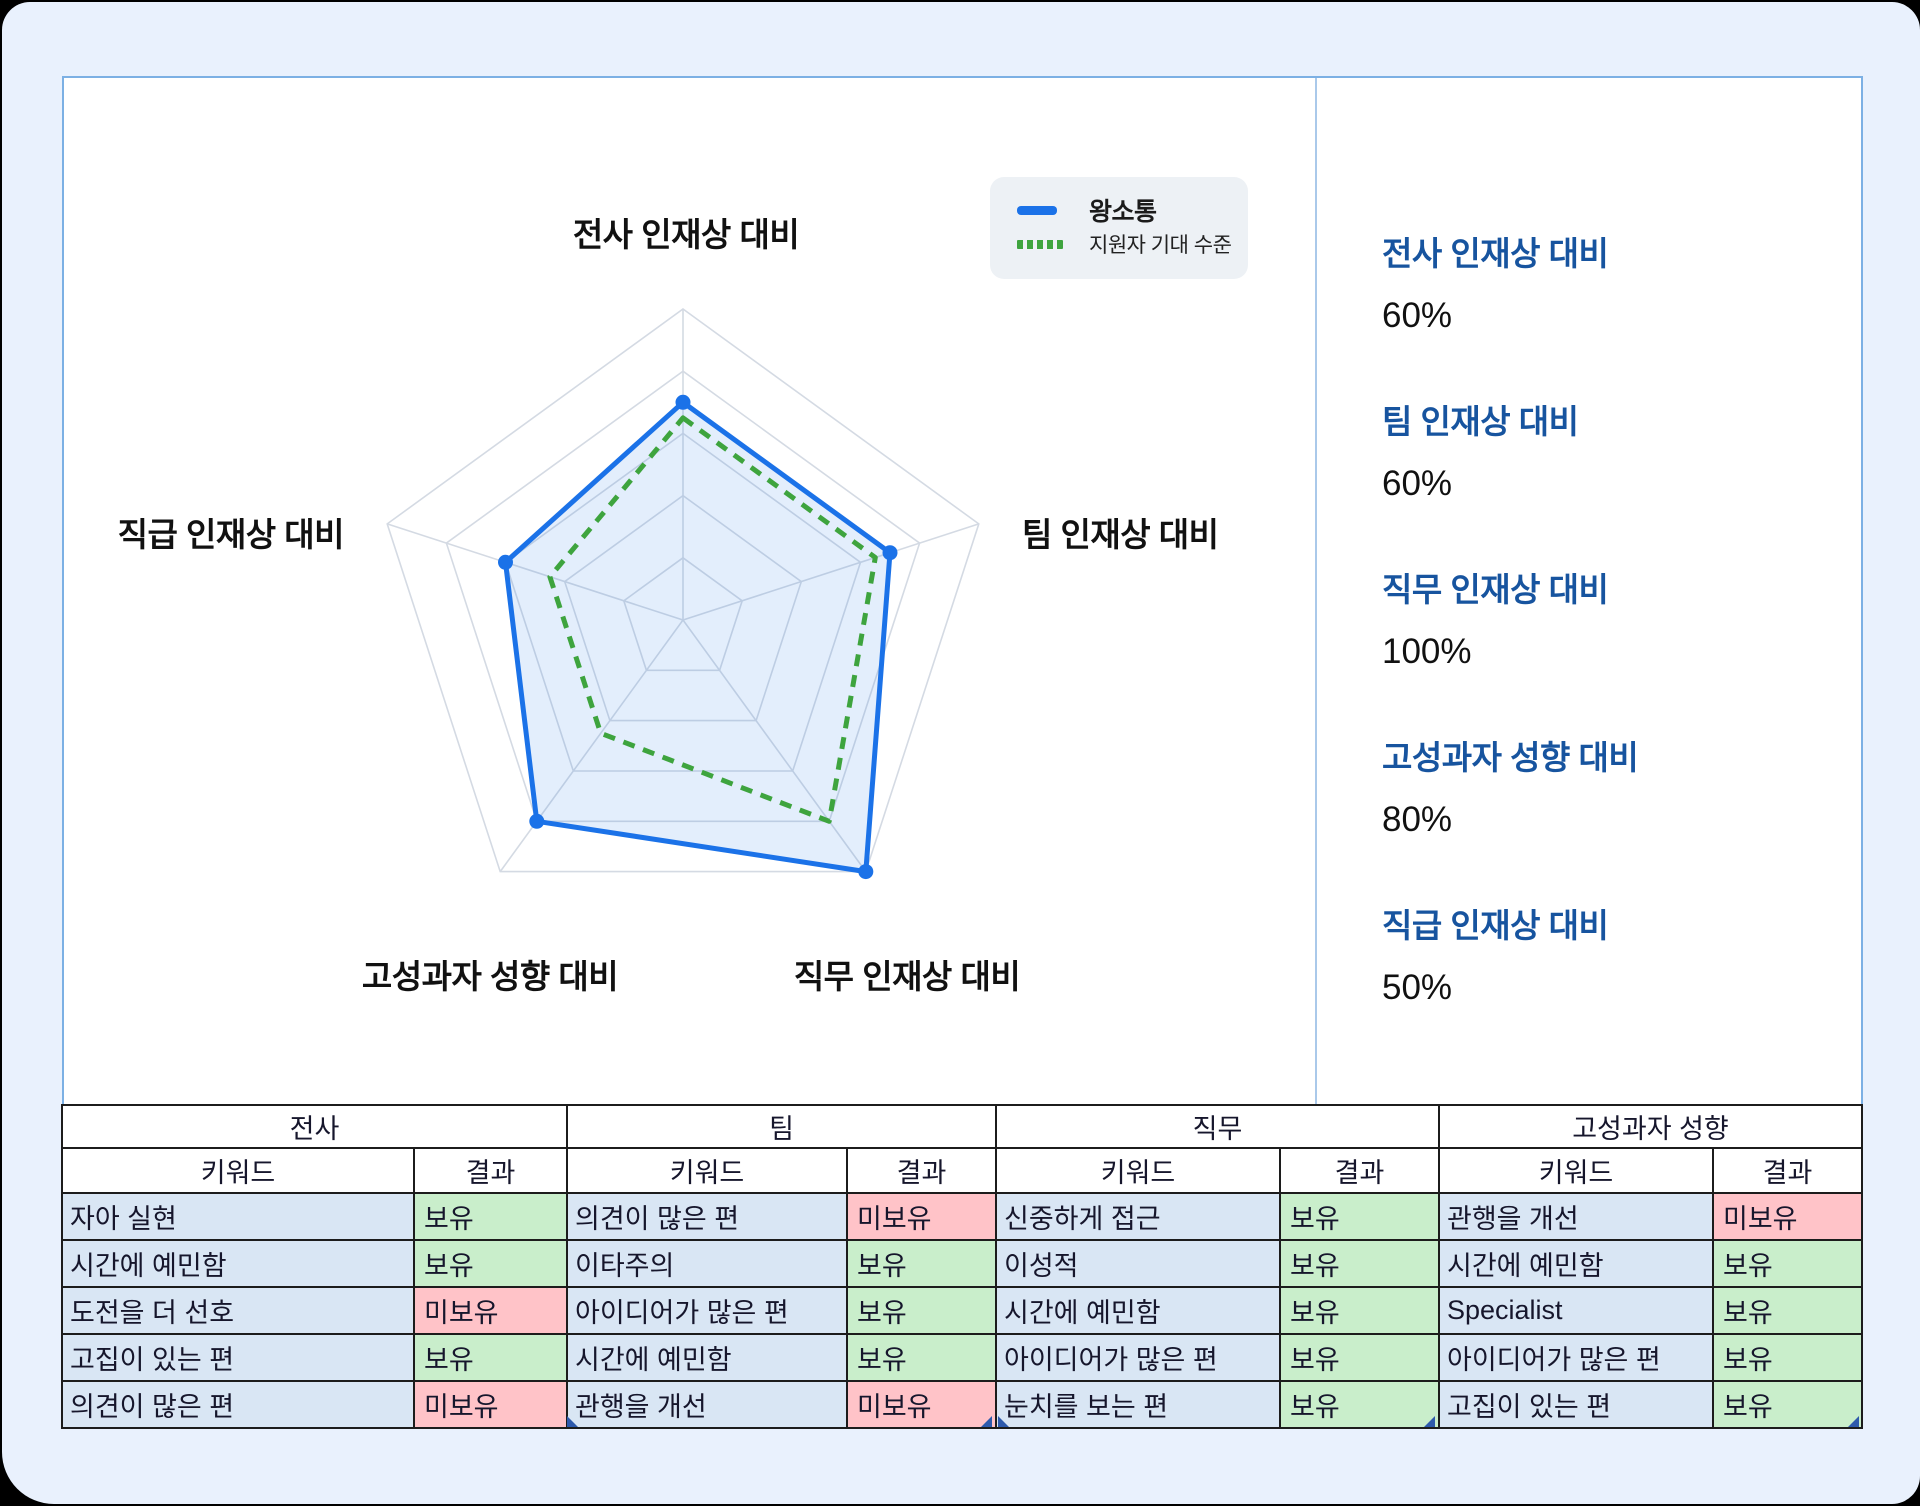 This screenshot has height=1506, width=1920. I want to click on legend-expected-label: 지원자 기대 수준, so click(1160, 245).